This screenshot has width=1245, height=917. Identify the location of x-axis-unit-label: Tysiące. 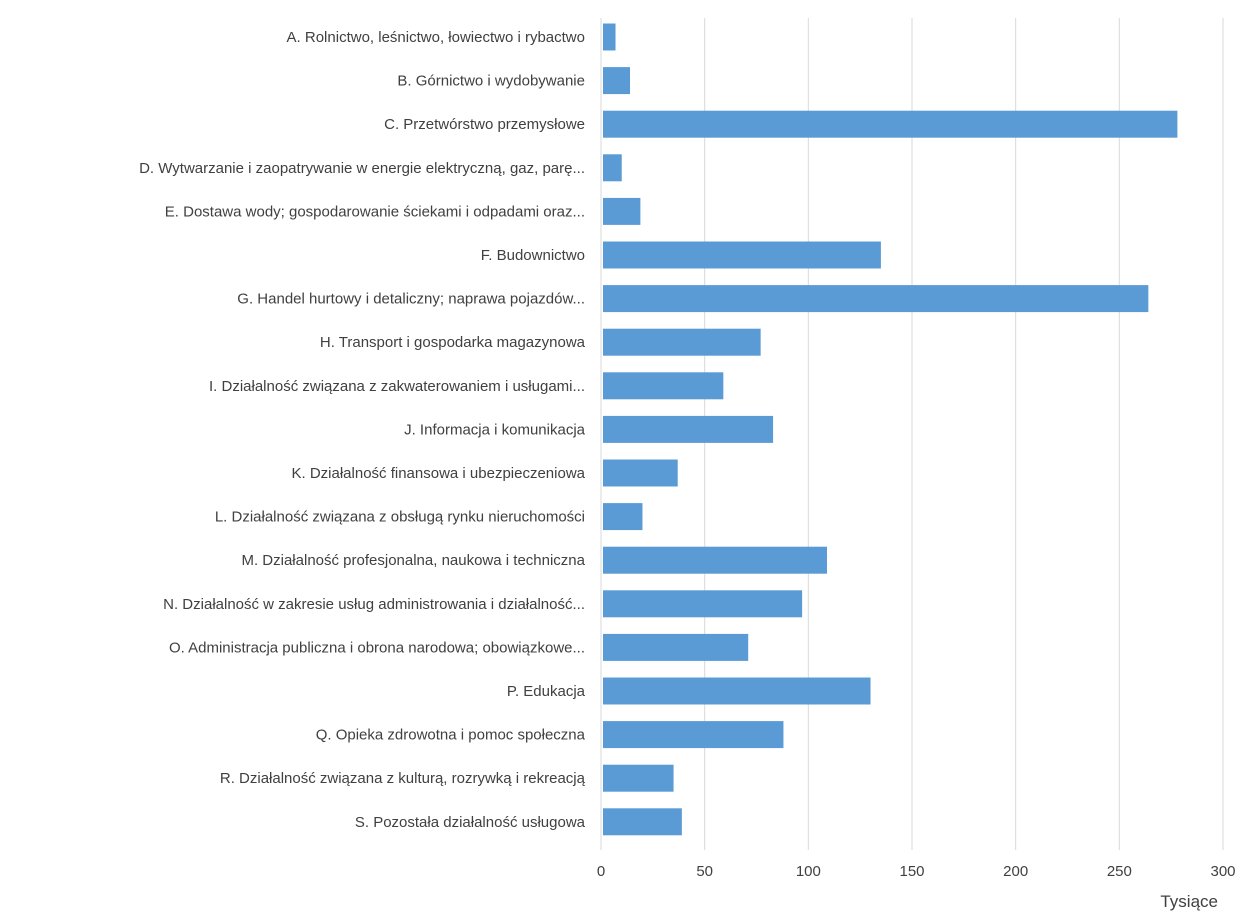
(1189, 901).